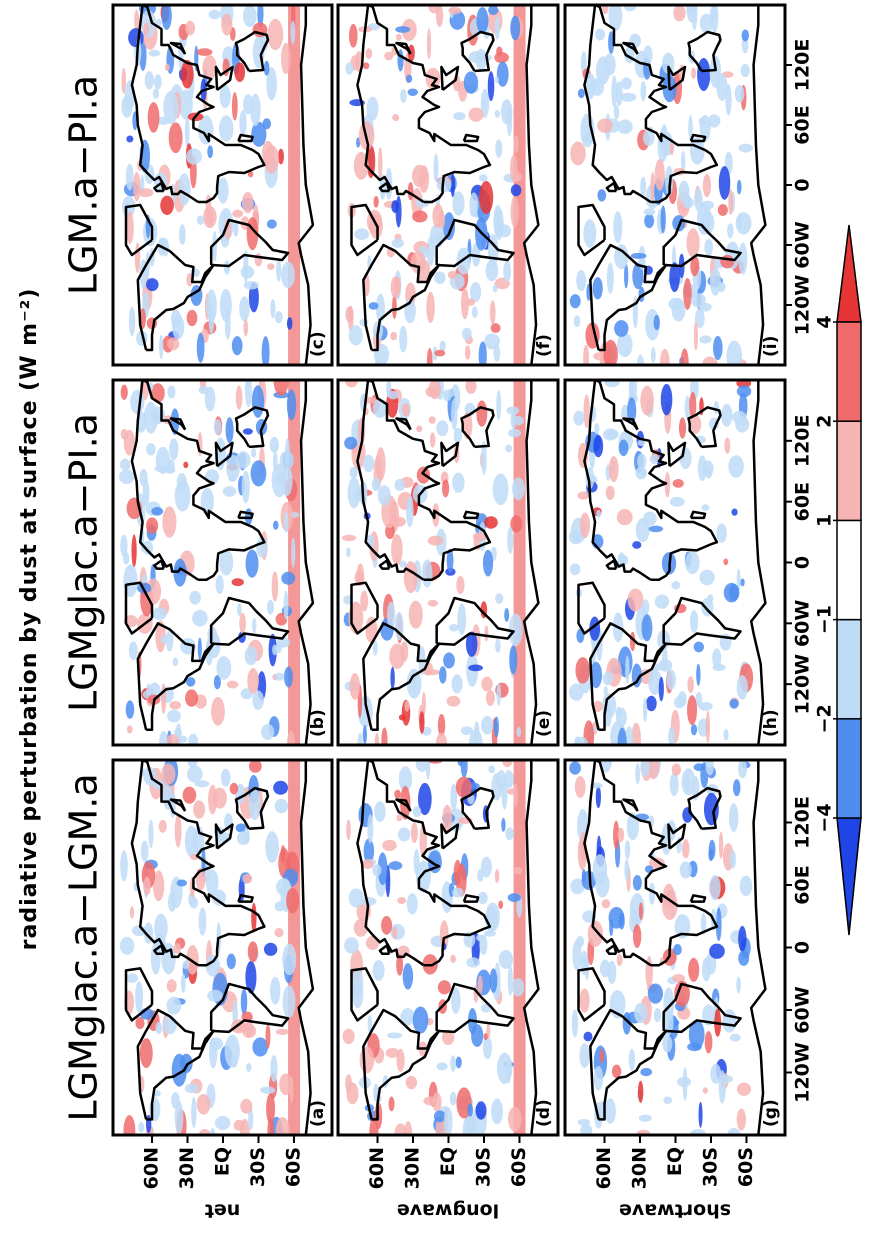 The height and width of the screenshot is (1239, 873). What do you see at coordinates (544, 723) in the screenshot?
I see `panel-label: (e)` at bounding box center [544, 723].